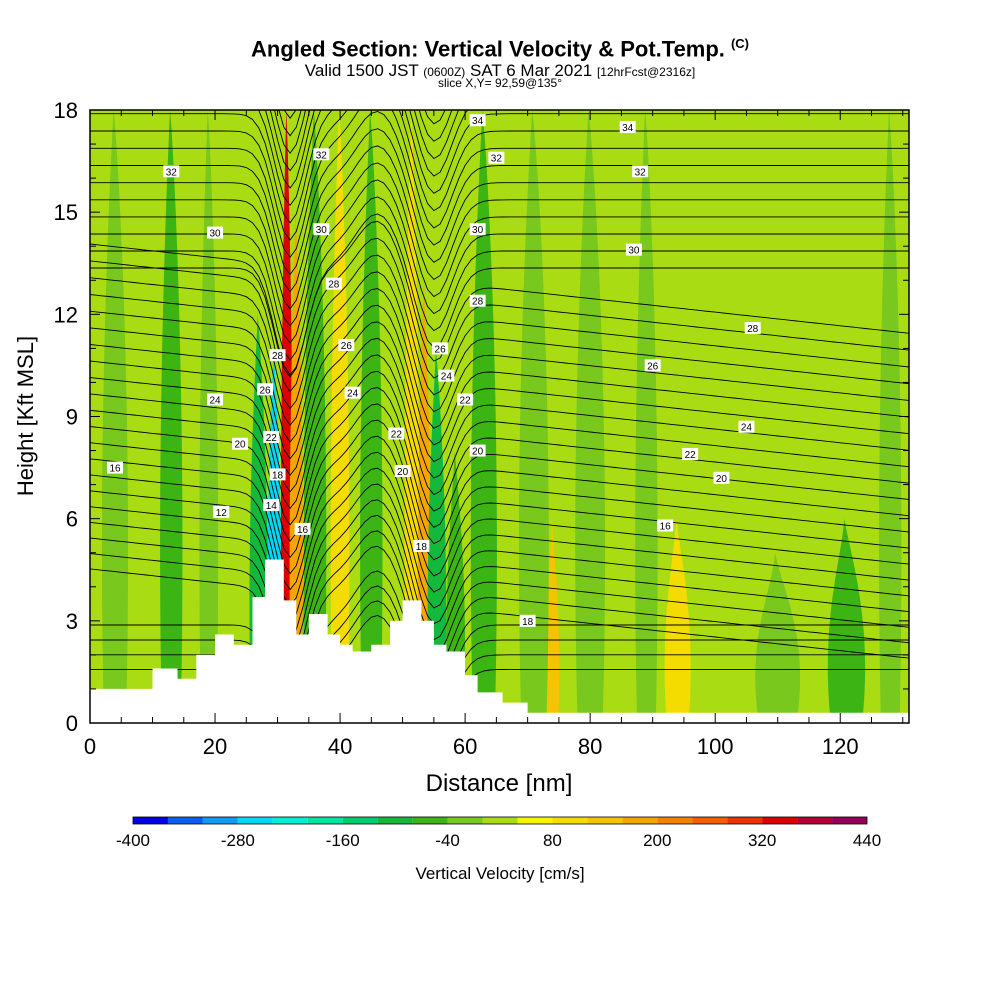  I want to click on contour-label: 34, so click(627, 127).